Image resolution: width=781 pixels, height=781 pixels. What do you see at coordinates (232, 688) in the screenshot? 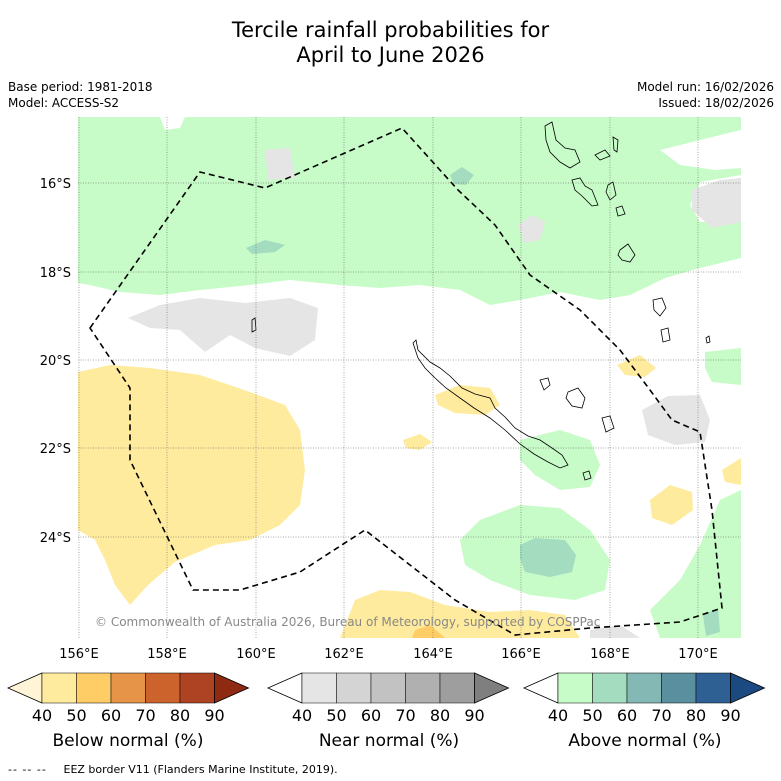
I see `below-colorbar-max-arrow` at bounding box center [232, 688].